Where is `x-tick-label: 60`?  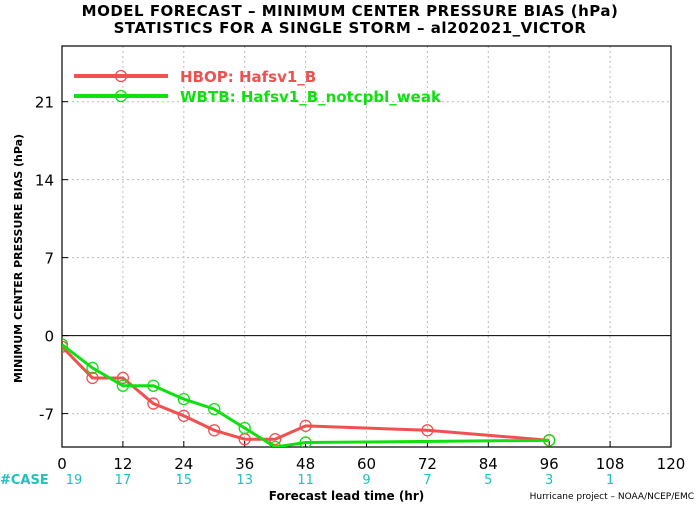 x-tick-label: 60 is located at coordinates (366, 464).